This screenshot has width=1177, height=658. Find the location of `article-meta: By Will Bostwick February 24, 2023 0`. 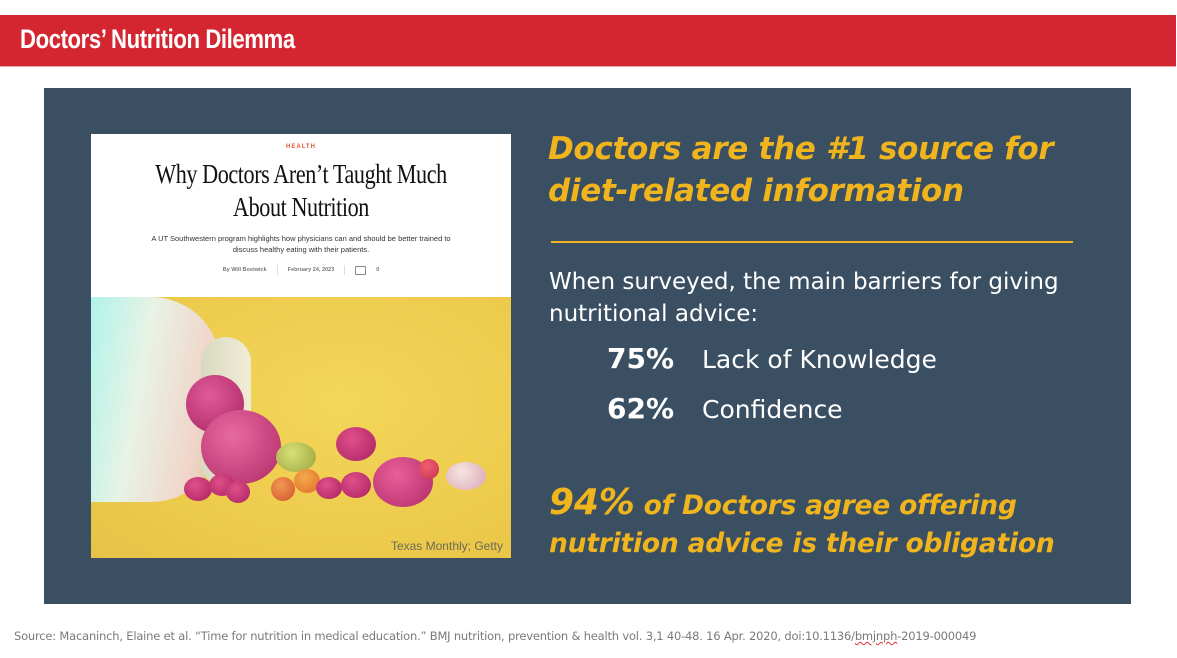

article-meta: By Will Bostwick February 24, 2023 0 is located at coordinates (301, 270).